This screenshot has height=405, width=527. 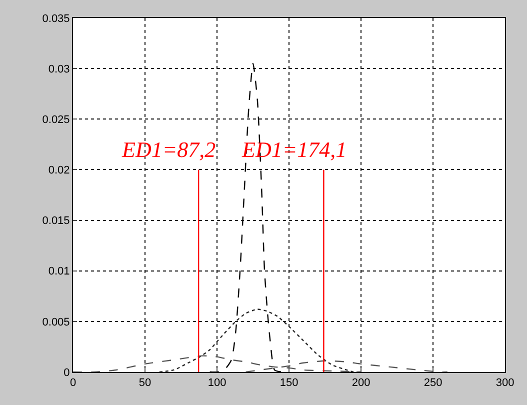 I want to click on y-tick-label: 0.01, so click(x=59, y=272).